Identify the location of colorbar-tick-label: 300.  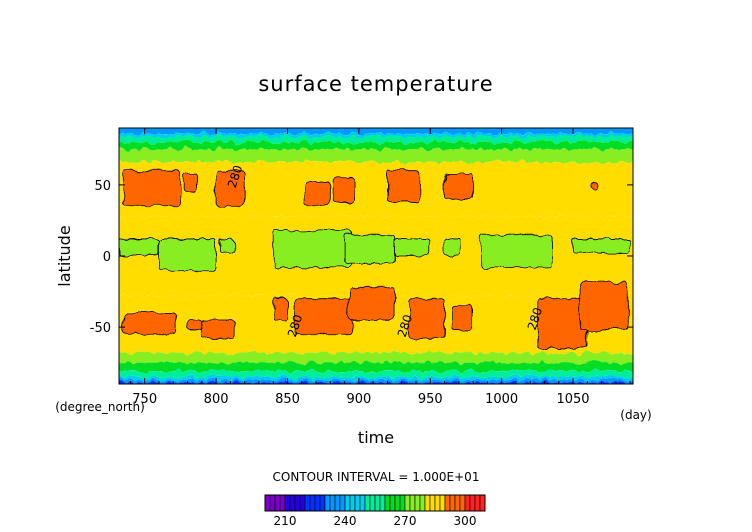
(465, 521).